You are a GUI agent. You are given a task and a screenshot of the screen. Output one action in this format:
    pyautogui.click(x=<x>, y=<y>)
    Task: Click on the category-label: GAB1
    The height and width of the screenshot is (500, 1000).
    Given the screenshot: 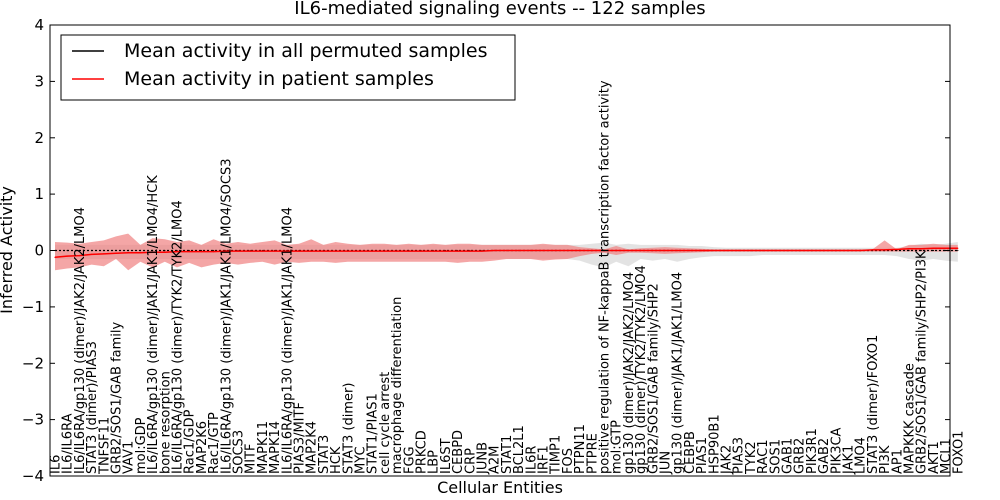 What is the action you would take?
    pyautogui.click(x=788, y=456)
    